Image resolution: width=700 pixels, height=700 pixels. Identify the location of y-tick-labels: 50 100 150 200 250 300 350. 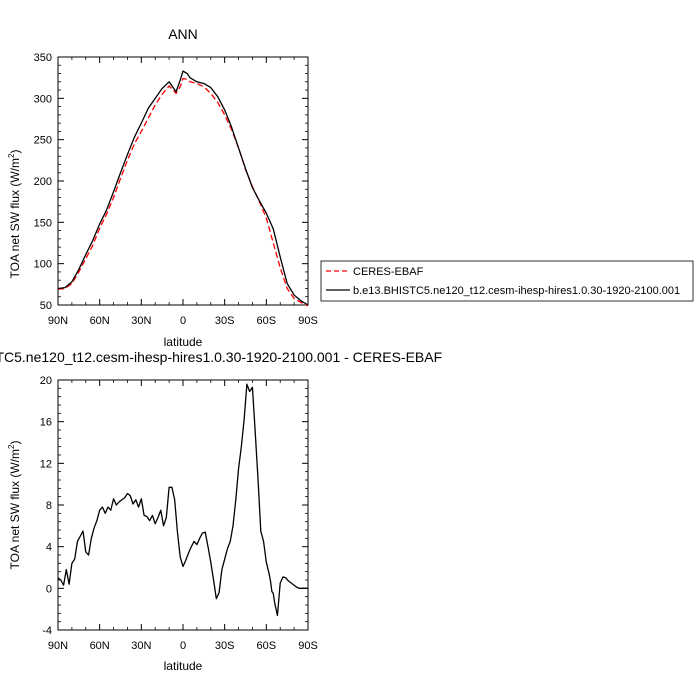
(43, 182).